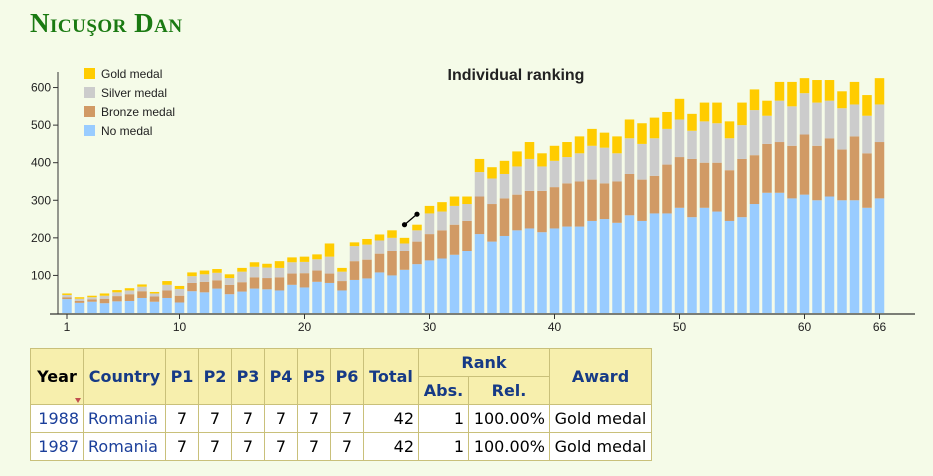 The width and height of the screenshot is (933, 476). Describe the element at coordinates (57, 446) in the screenshot. I see `year-link: 1987` at that location.